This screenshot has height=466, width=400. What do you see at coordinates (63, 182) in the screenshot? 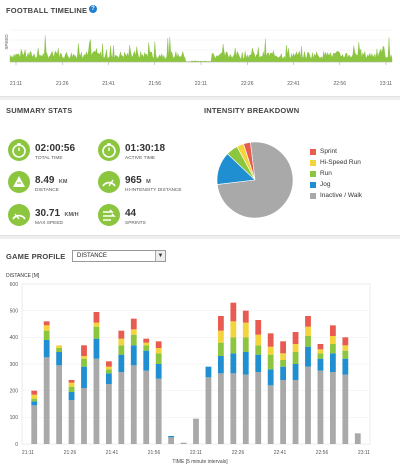
I see `stat-unit: KM` at bounding box center [63, 182].